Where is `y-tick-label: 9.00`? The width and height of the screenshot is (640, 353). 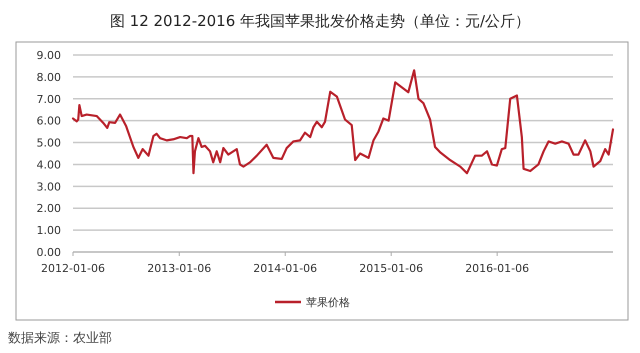 y-tick-label: 9.00 is located at coordinates (48, 55).